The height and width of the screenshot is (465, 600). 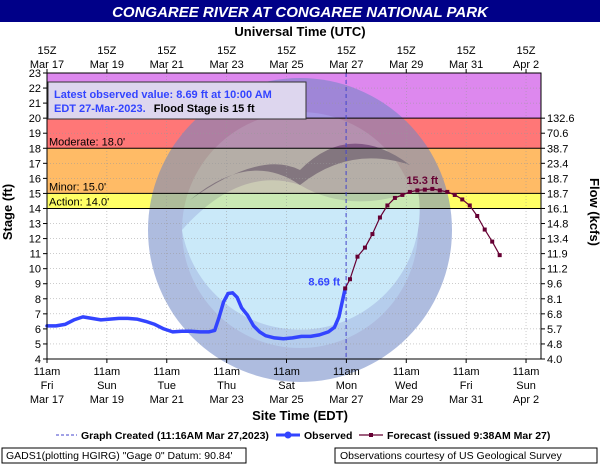 I want to click on observed-series-line, so click(x=196, y=313).